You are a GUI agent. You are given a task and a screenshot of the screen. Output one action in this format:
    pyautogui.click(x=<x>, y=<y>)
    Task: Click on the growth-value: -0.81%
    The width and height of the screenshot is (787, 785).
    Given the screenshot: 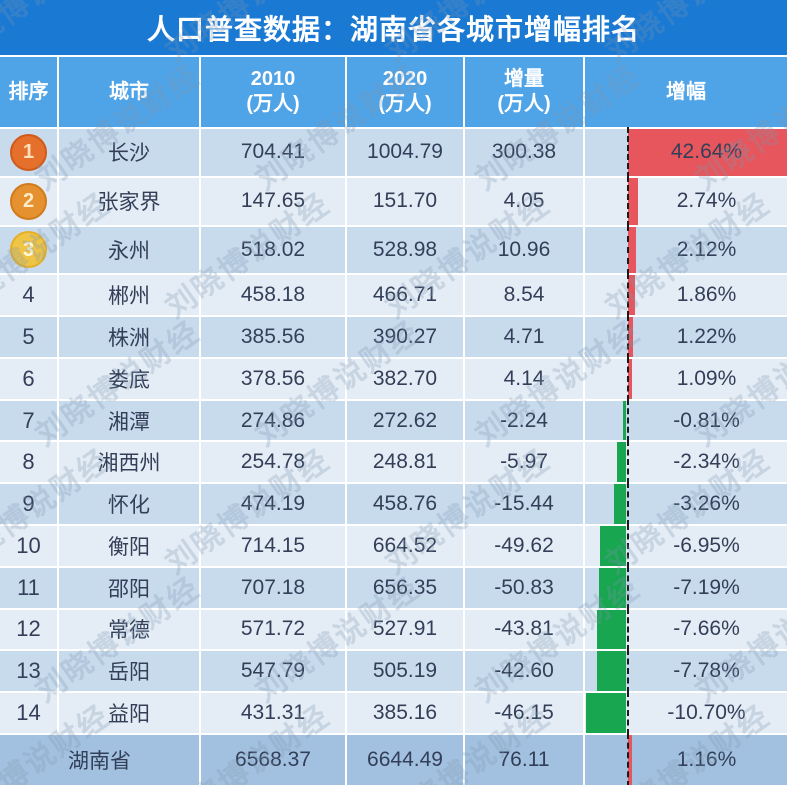 What is the action you would take?
    pyautogui.click(x=706, y=420)
    